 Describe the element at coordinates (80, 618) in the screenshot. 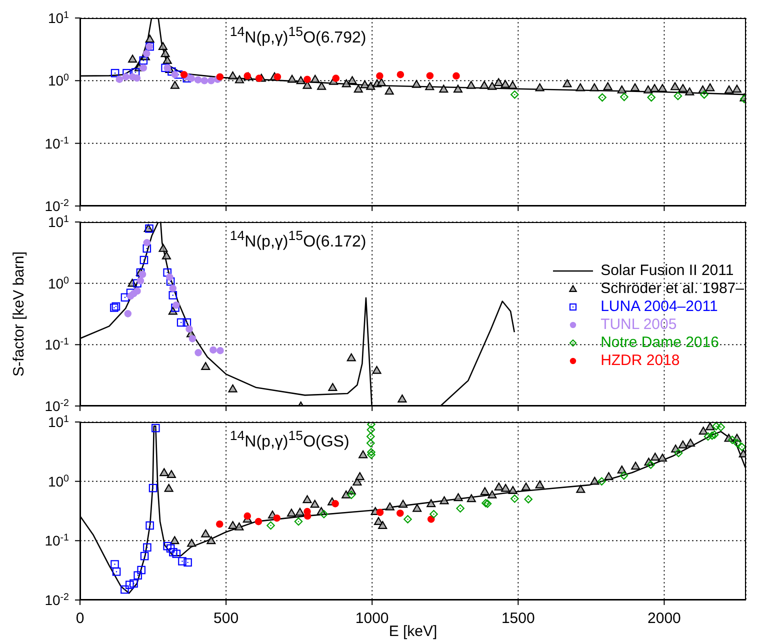

I see `x-tick-label: 0` at that location.